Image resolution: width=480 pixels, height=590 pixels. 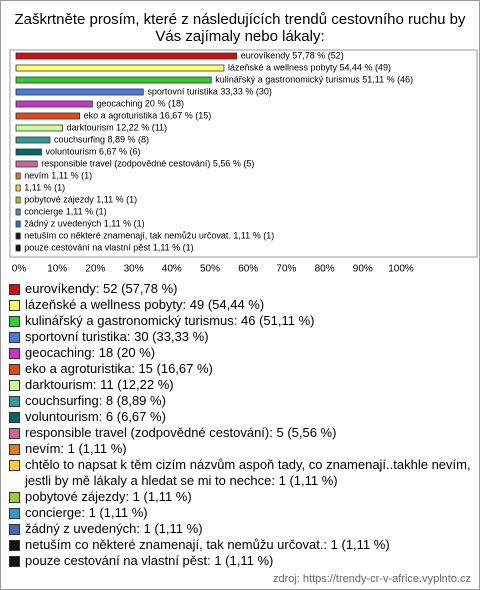 I want to click on bar-label: darktourism 12,22 % (11), so click(x=117, y=127).